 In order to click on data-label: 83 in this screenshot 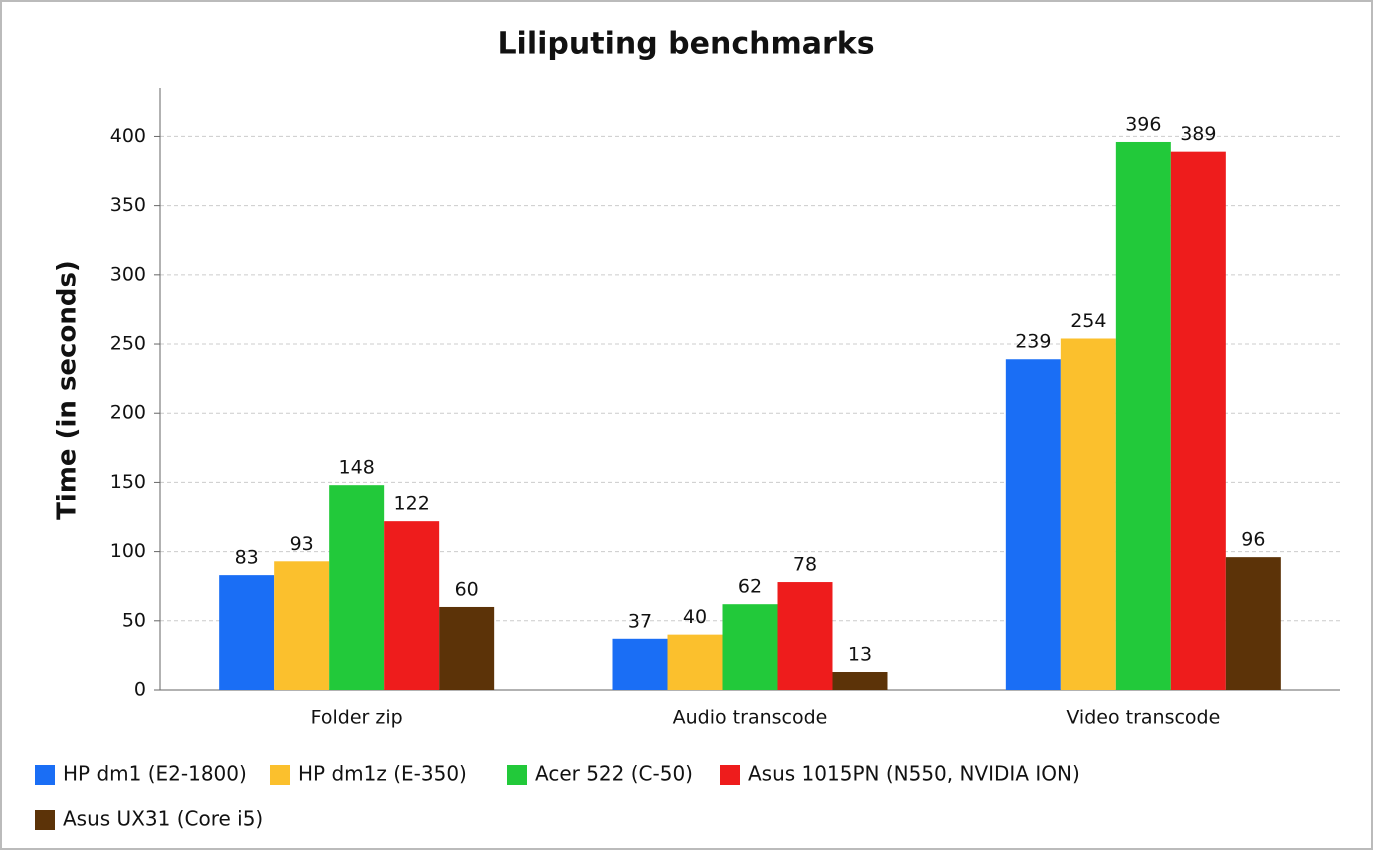, I will do `click(247, 558)`.